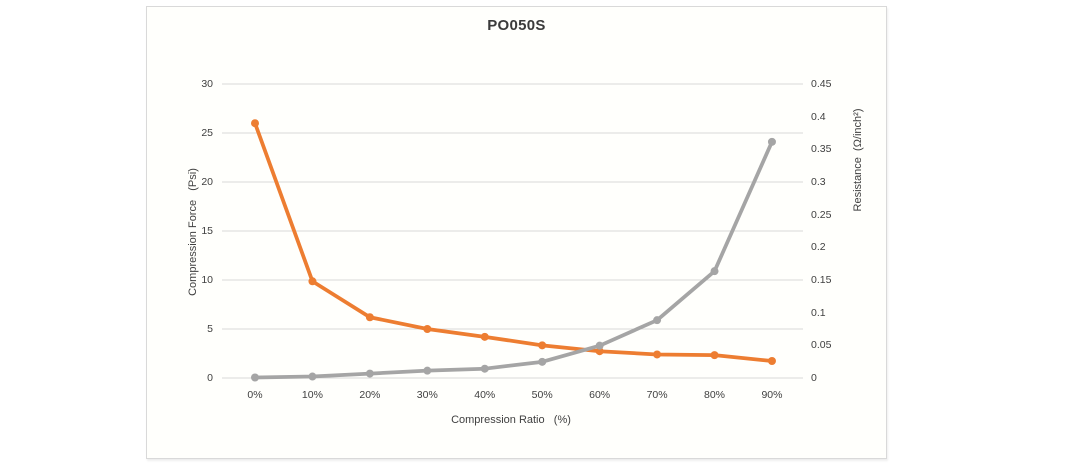 The image size is (1073, 476). Describe the element at coordinates (485, 395) in the screenshot. I see `x-axis-tick-label: 40%` at that location.